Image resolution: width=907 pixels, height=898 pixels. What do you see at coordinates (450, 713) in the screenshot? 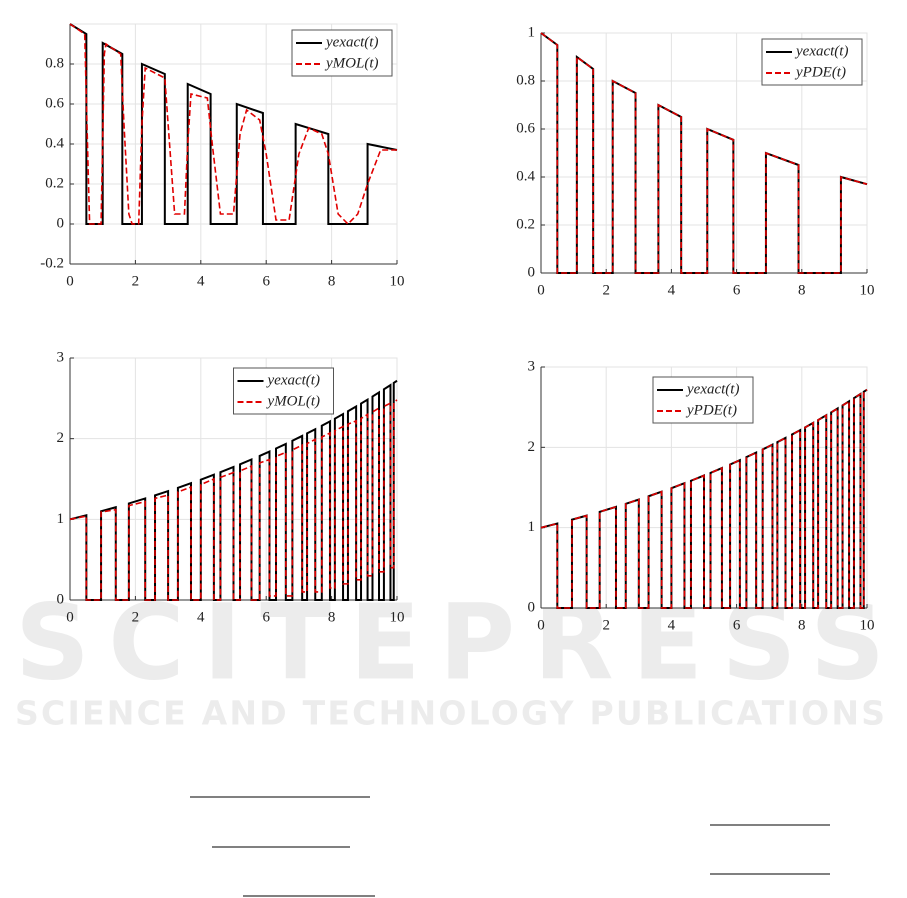
I see `watermark-subtitle: SCIENCE AND TECHNOLOGY PUBLICATIONS` at bounding box center [450, 713].